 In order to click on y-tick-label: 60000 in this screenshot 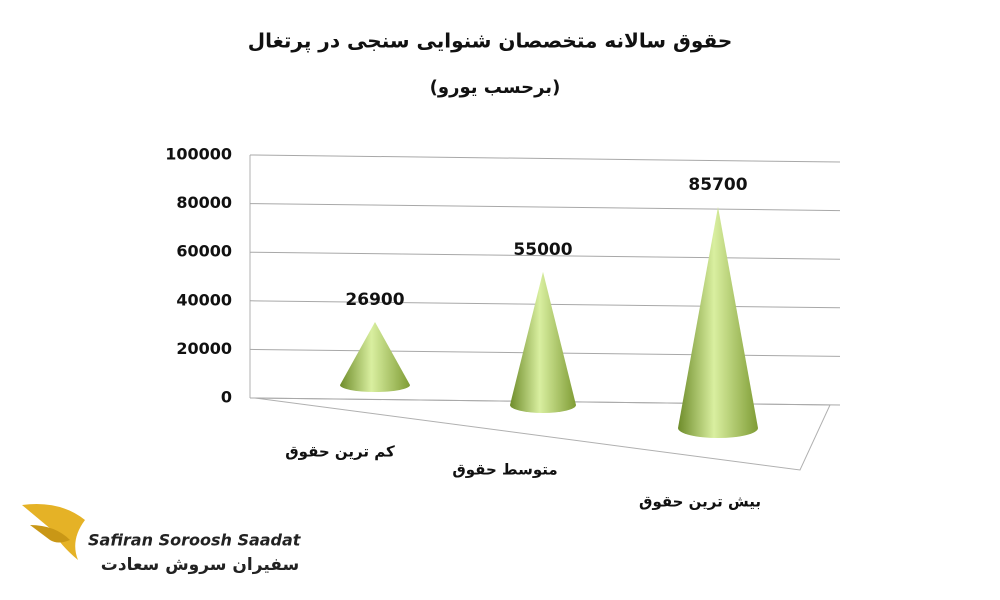, I will do `click(204, 251)`.